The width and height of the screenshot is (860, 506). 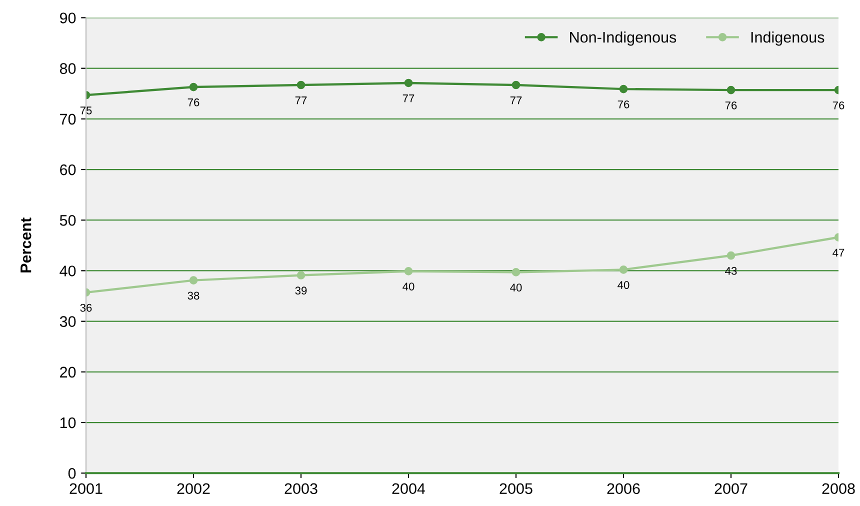 What do you see at coordinates (838, 252) in the screenshot?
I see `data-label: 47` at bounding box center [838, 252].